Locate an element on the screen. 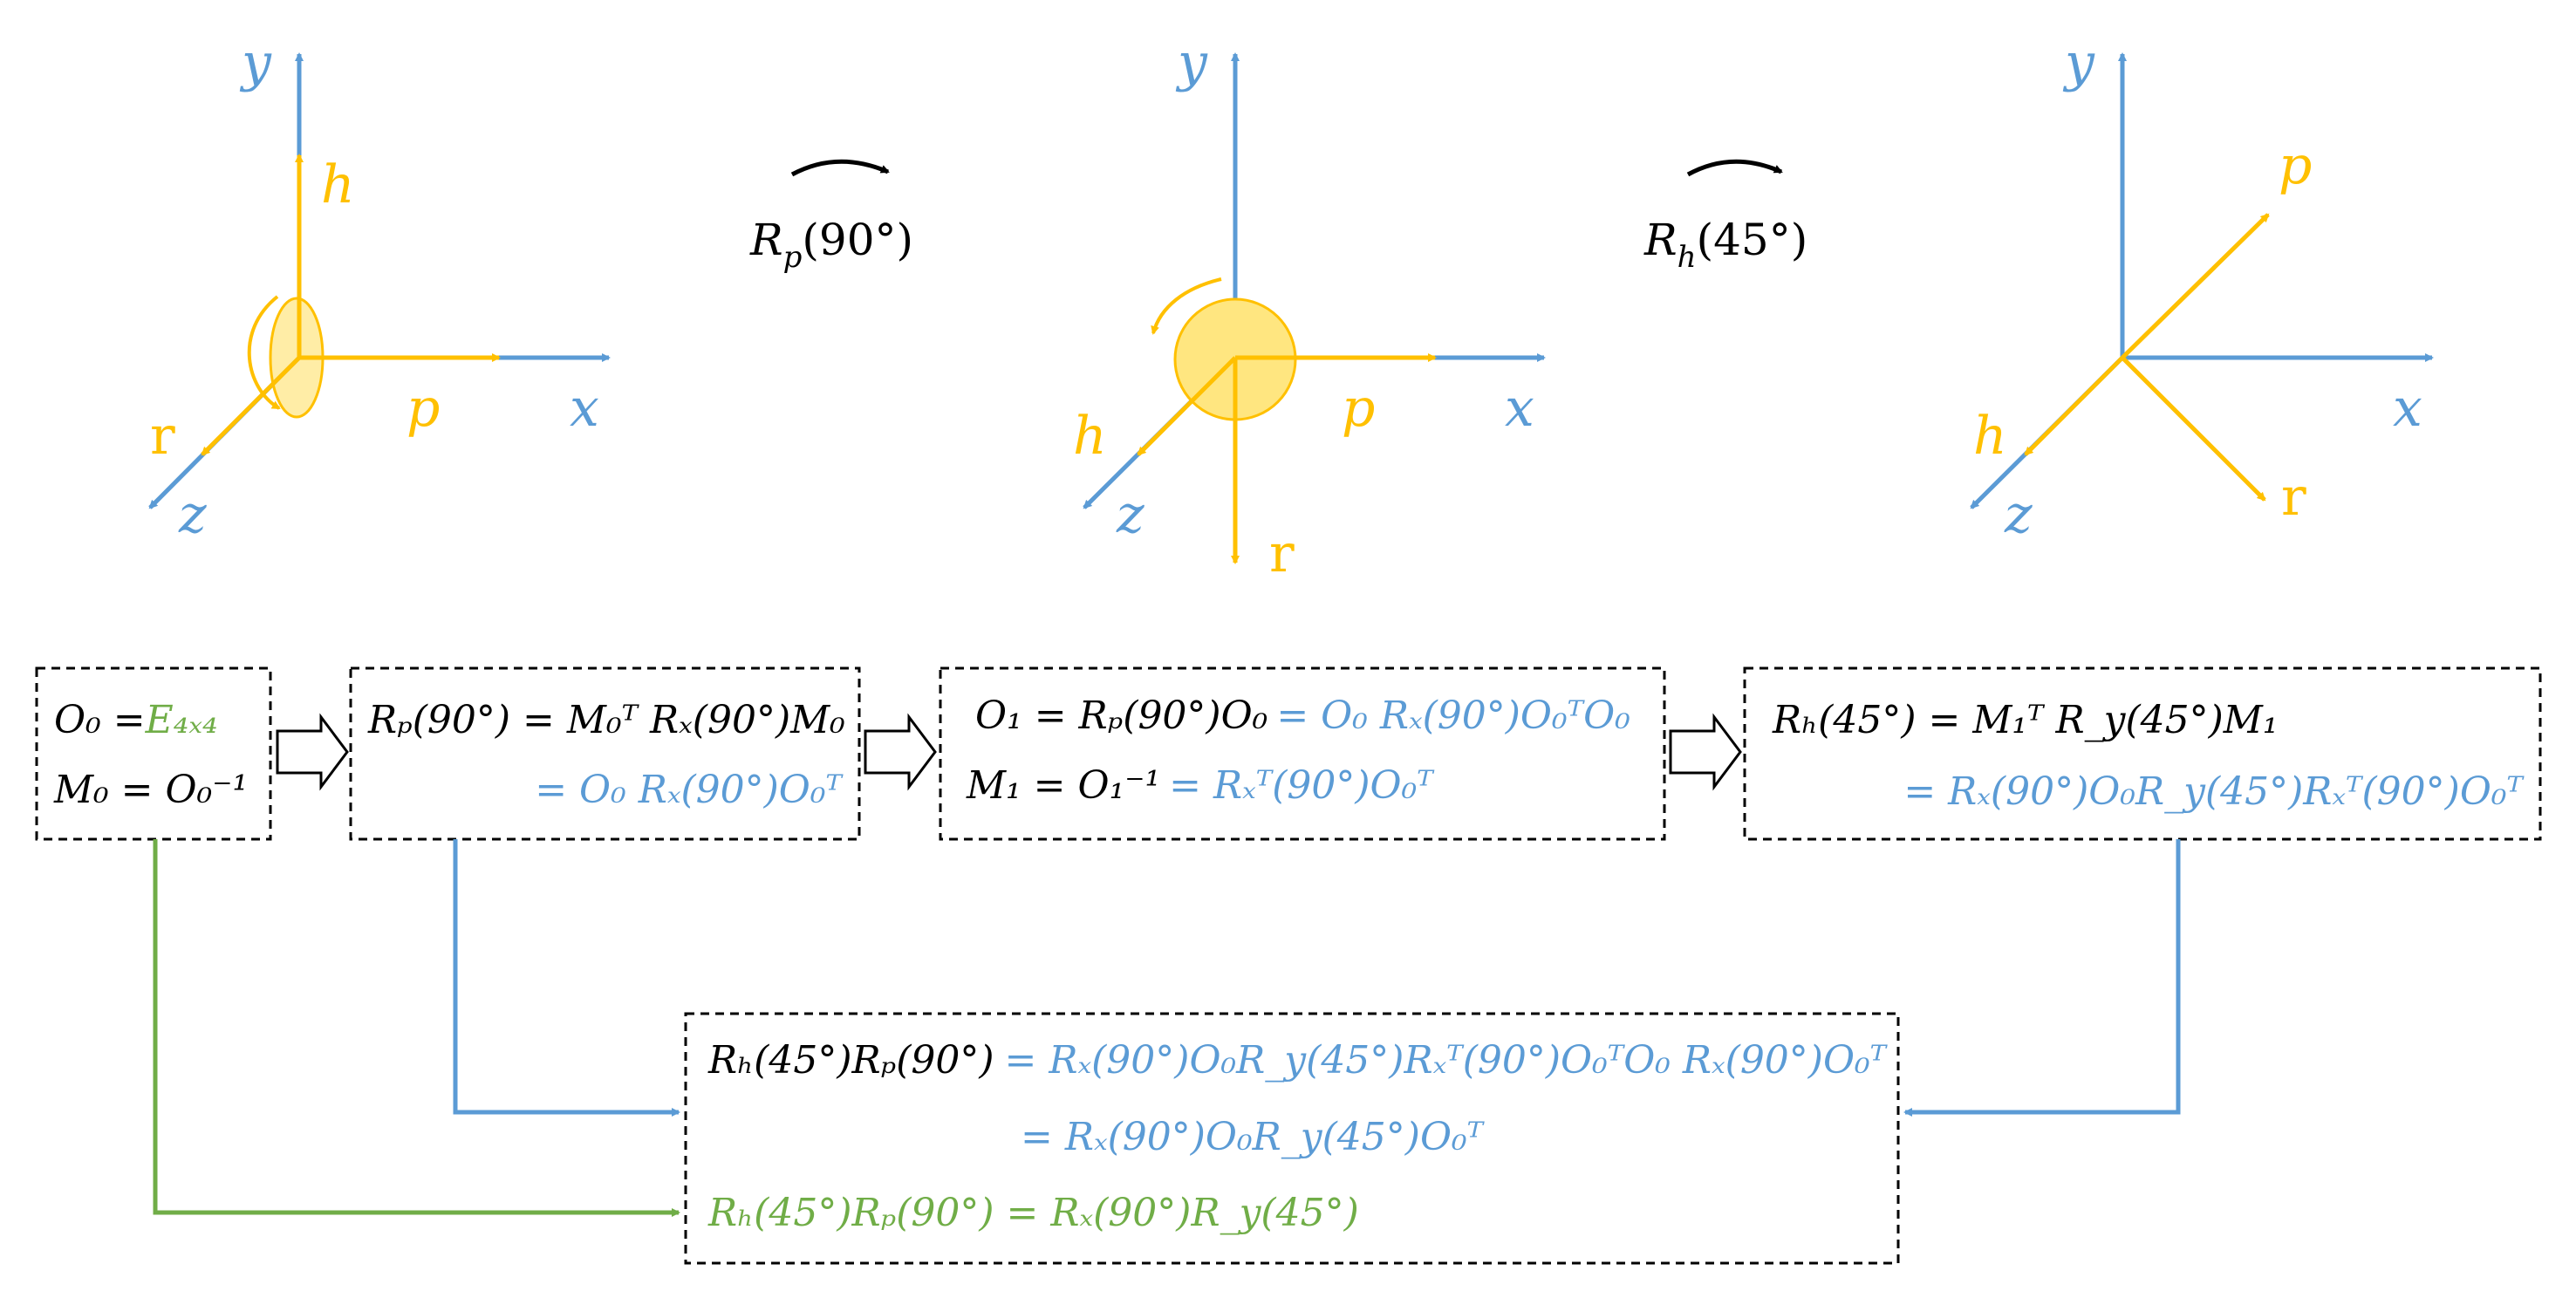 Image resolution: width=2576 pixels, height=1305 pixels. box-1-line-1: O₀ =E₄ₓ₄ is located at coordinates (136, 720).